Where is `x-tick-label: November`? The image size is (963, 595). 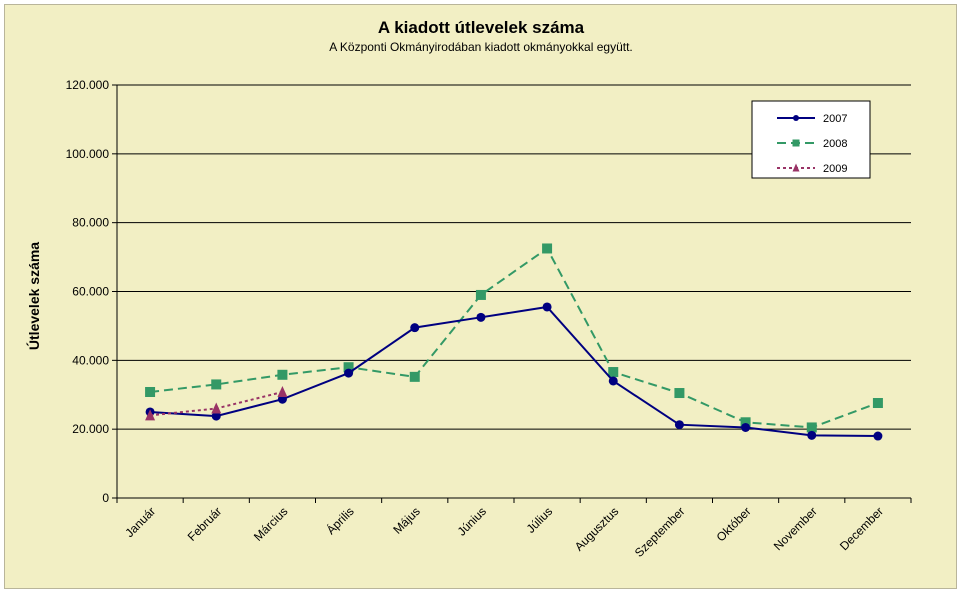
x-tick-label: November is located at coordinates (795, 528).